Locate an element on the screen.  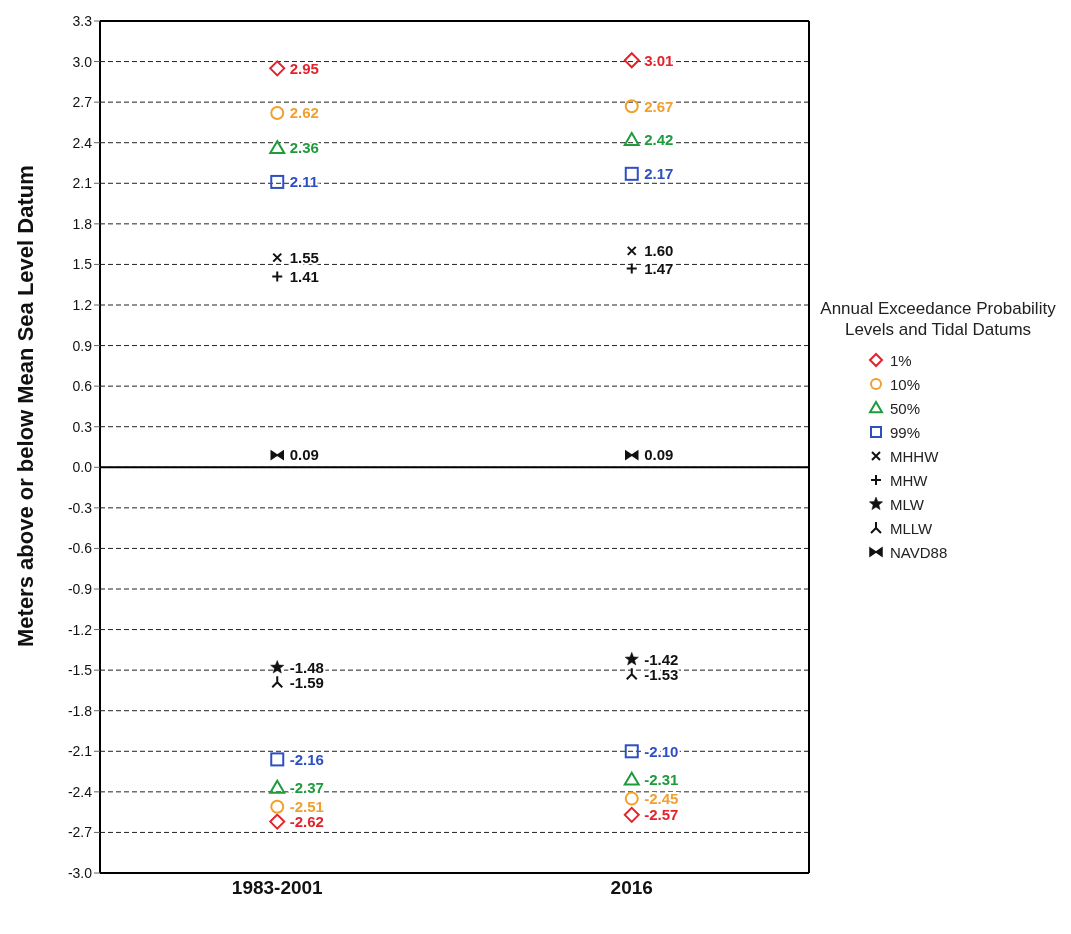
legend-label: 1% is located at coordinates (901, 360).